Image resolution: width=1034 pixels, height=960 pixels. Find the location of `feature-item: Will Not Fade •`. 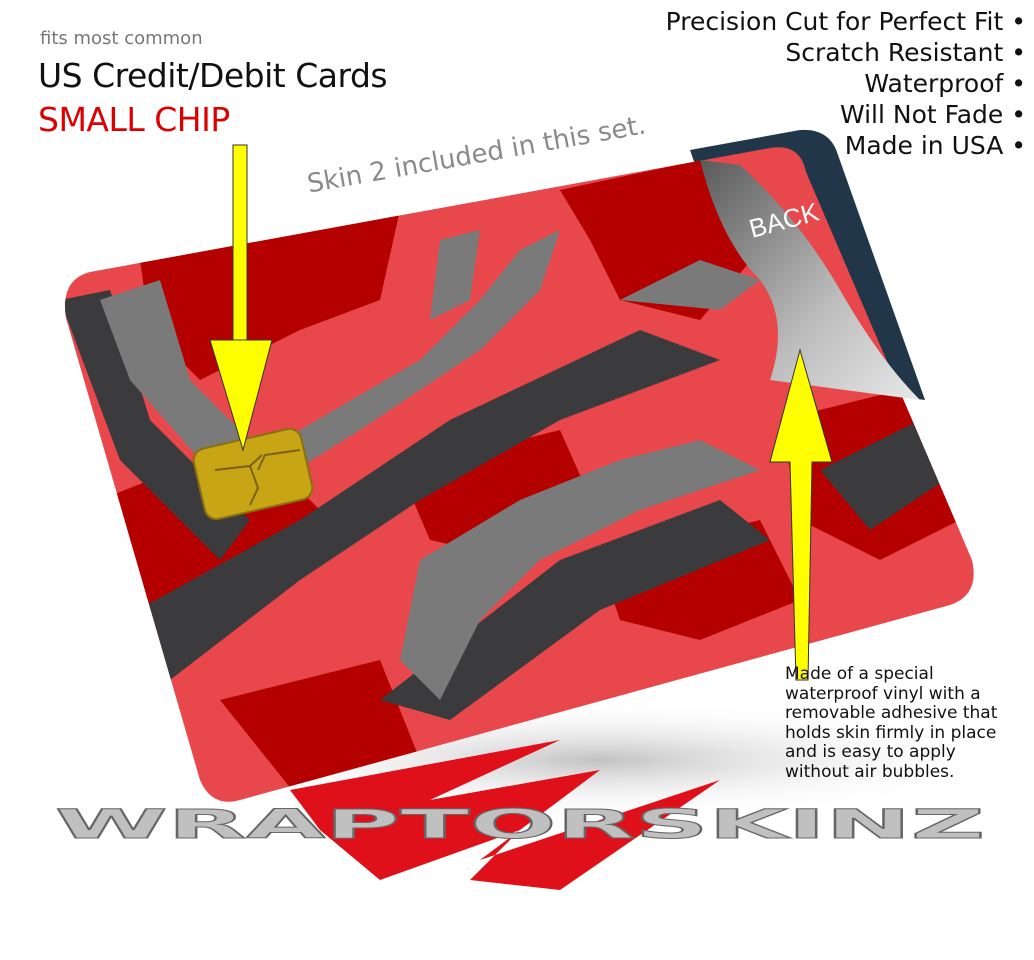

feature-item: Will Not Fade • is located at coordinates (932, 114).